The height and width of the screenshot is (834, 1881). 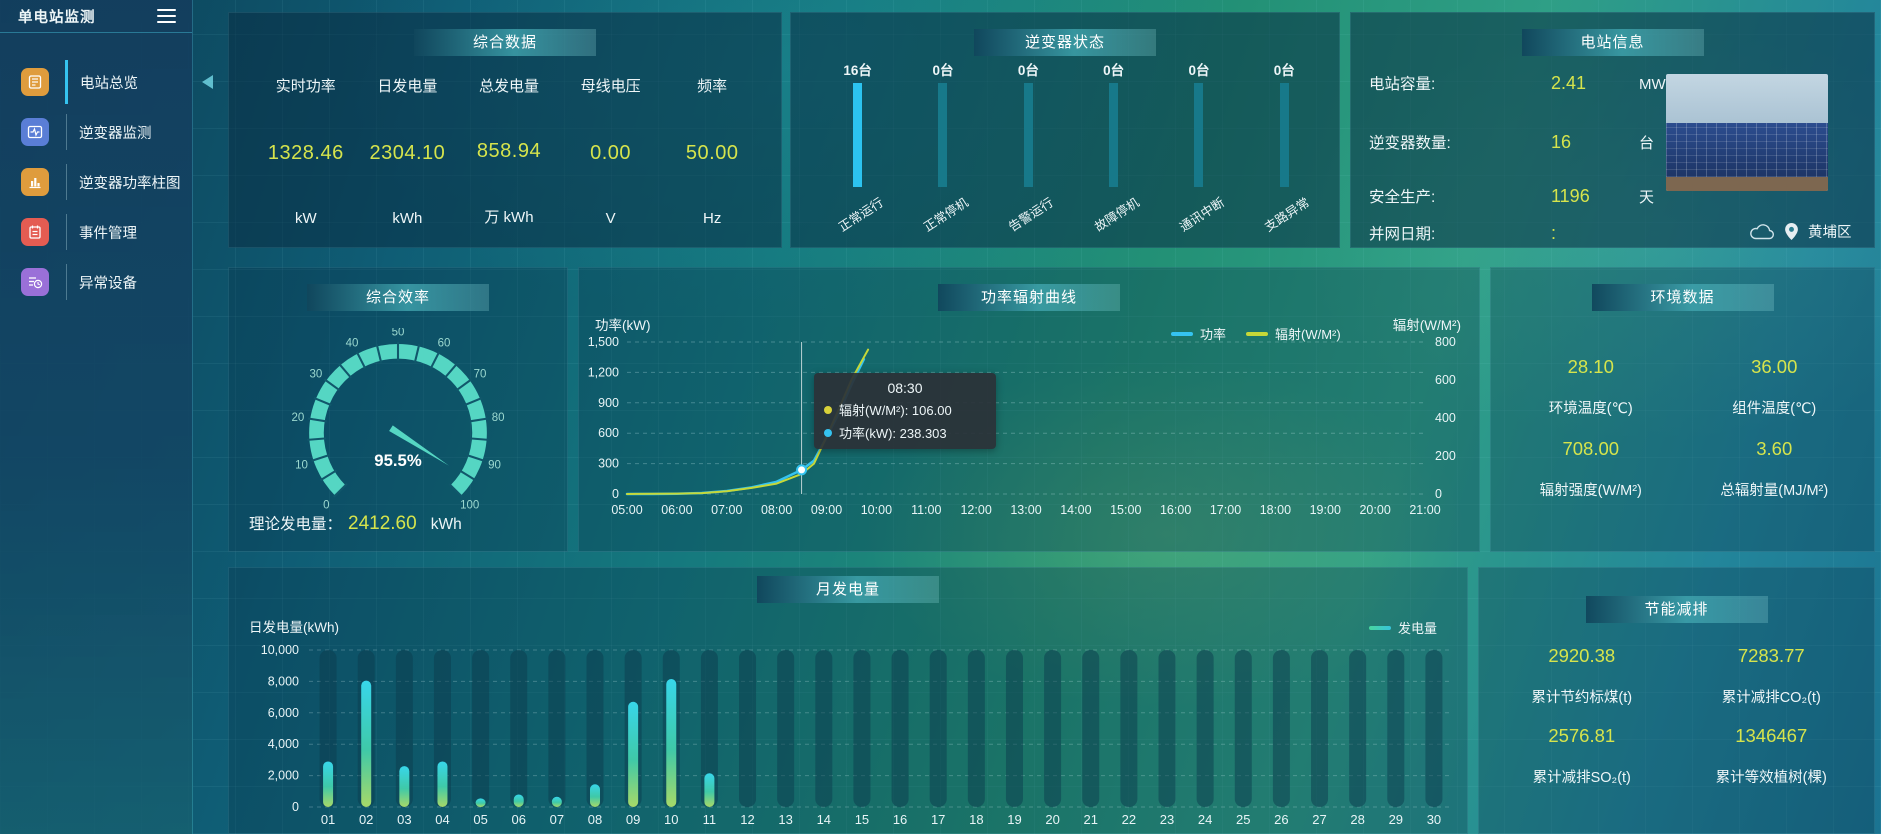 I want to click on x-axis-tick: 14, so click(x=824, y=819).